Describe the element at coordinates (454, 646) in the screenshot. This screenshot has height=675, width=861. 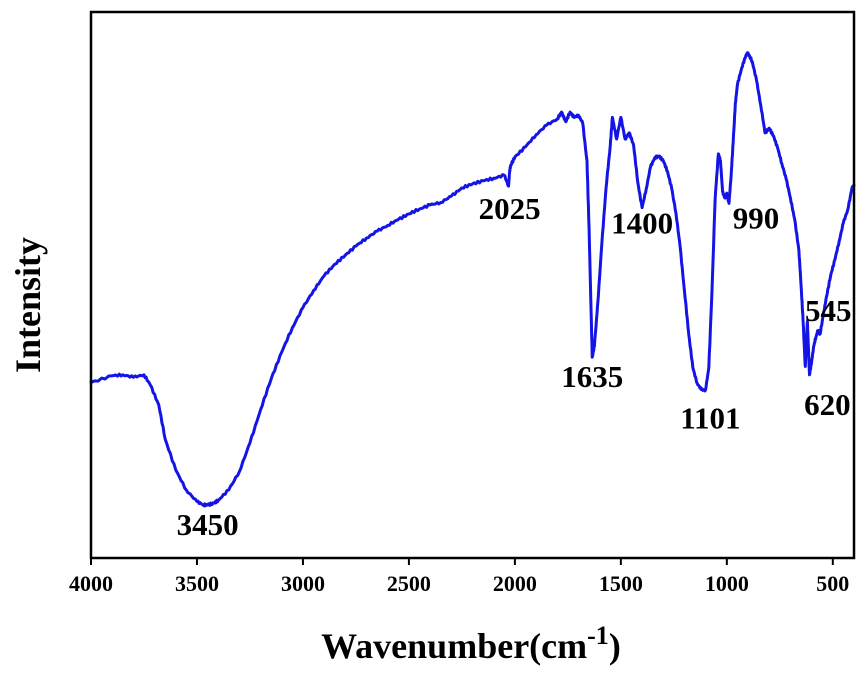
I see `x-axis-title-main: Wavenumber(cm` at that location.